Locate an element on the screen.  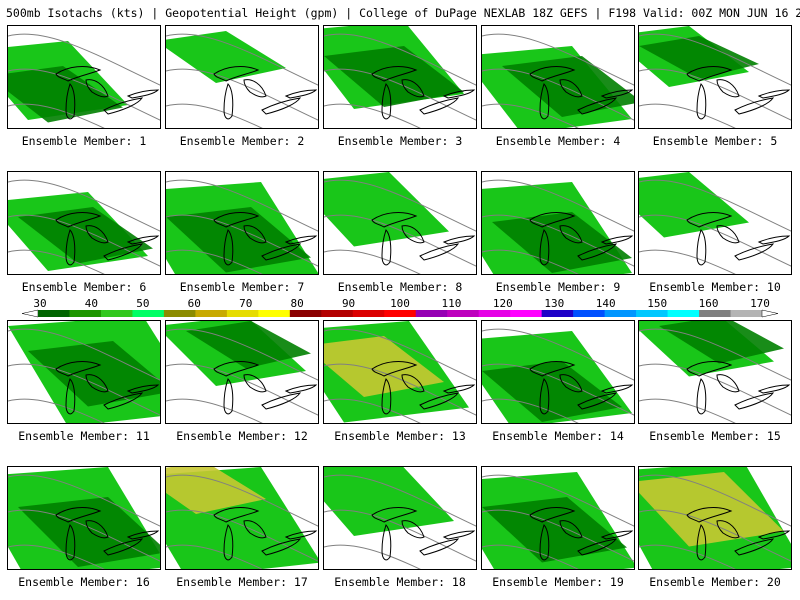
colorbar-left-arrow is located at coordinates (30, 313).